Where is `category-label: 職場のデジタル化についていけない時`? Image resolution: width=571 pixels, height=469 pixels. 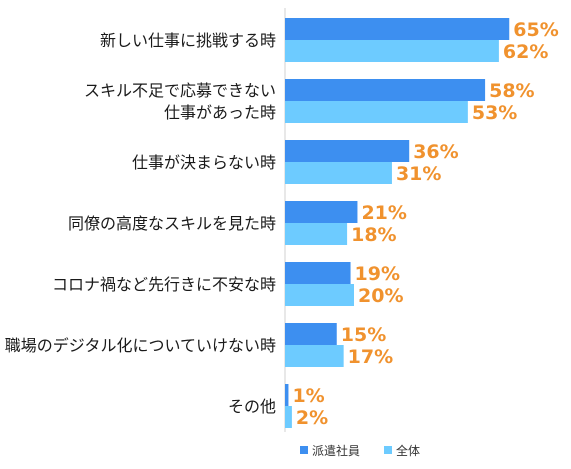
category-label: 職場のデジタル化についていけない時 is located at coordinates (140, 345).